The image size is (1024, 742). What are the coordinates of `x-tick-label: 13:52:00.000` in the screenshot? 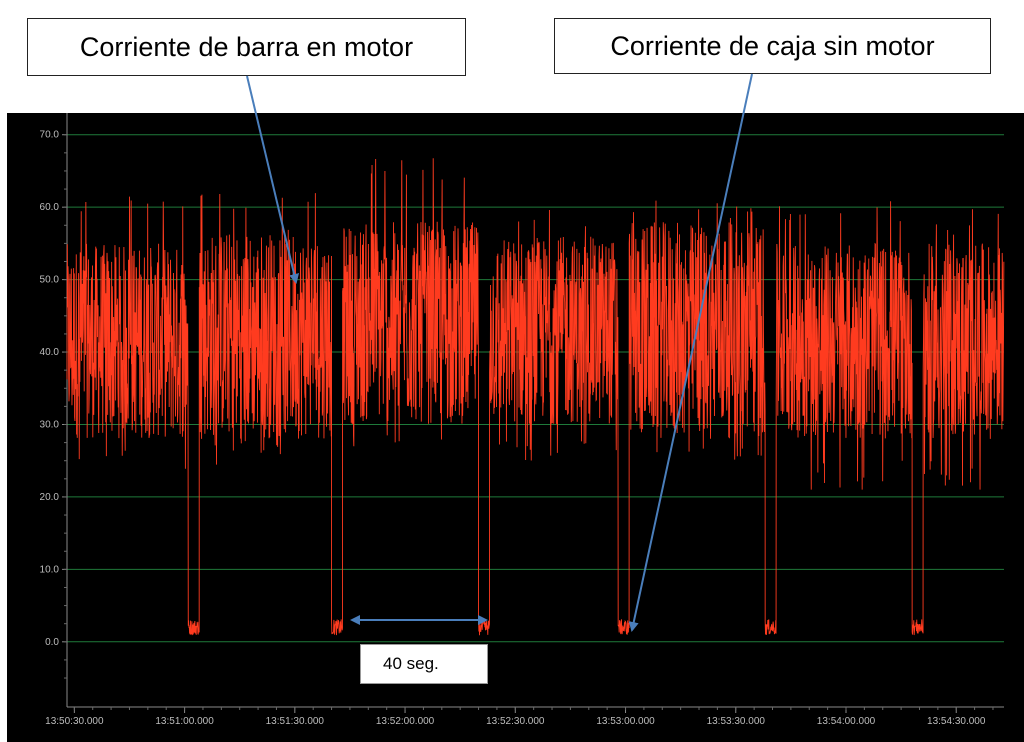 It's located at (405, 721).